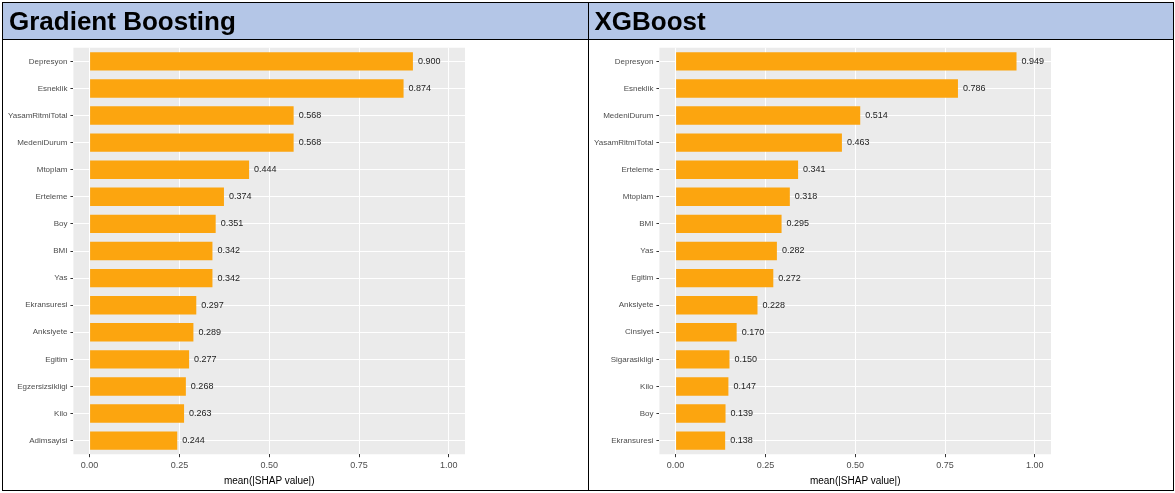 The image size is (1175, 493). I want to click on data-label: 0.150, so click(745, 358).